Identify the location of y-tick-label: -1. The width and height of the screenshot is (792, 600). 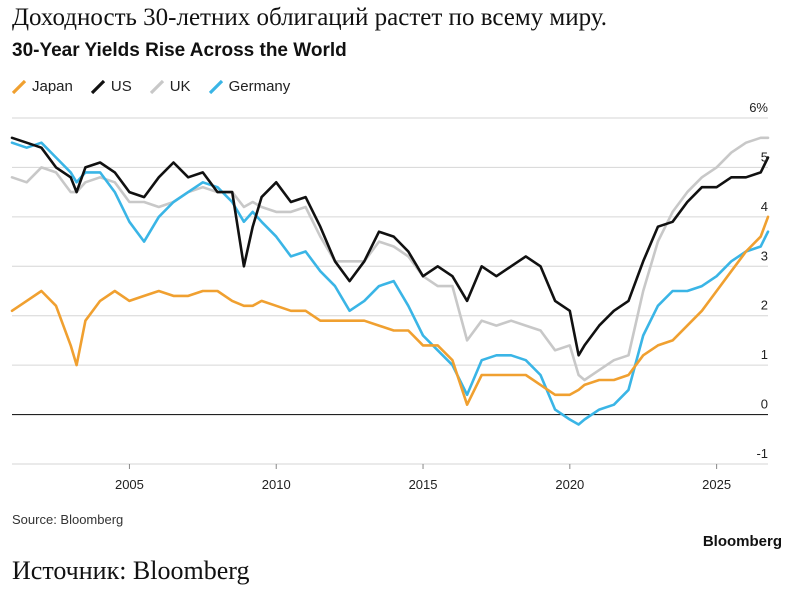
(762, 453).